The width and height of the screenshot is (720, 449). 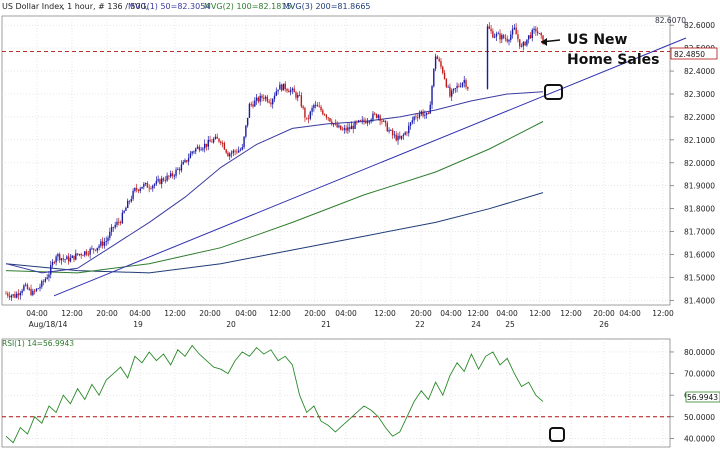 What do you see at coordinates (699, 352) in the screenshot?
I see `rsi-tick-label: 80.0000` at bounding box center [699, 352].